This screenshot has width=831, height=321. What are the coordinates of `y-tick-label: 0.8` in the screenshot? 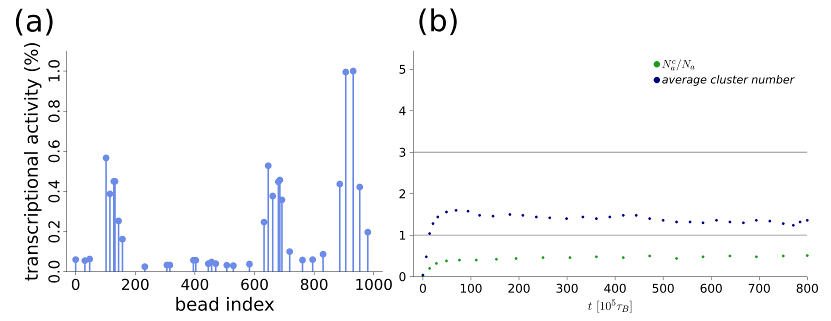 It's located at (54, 111).